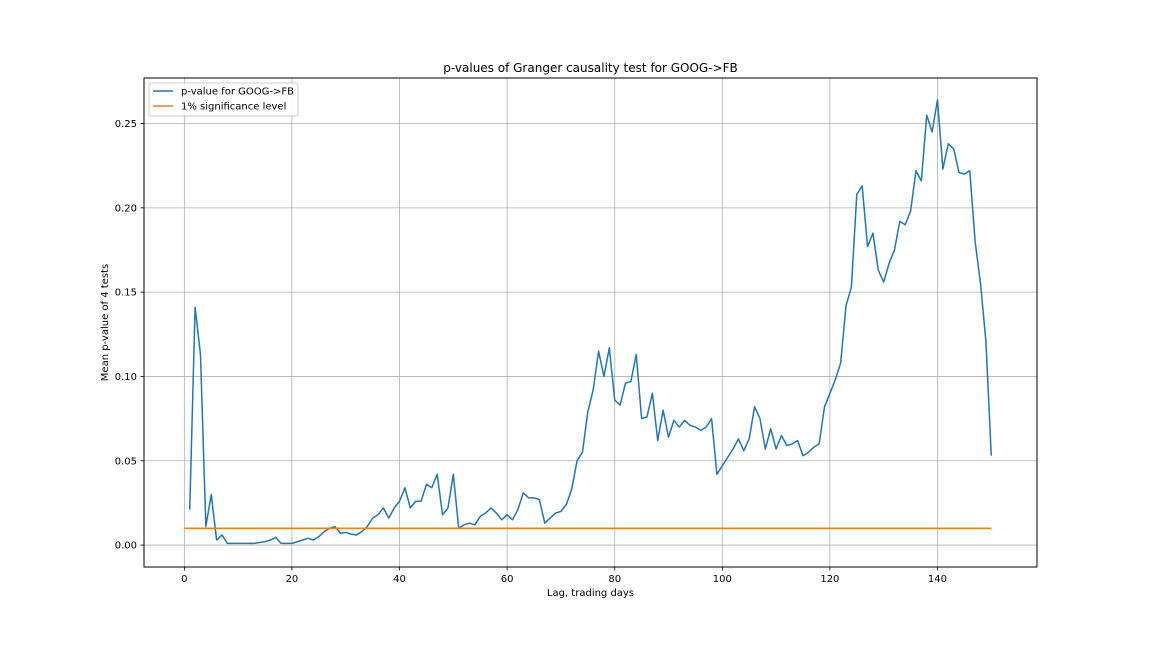 This screenshot has height=648, width=1152. What do you see at coordinates (126, 546) in the screenshot?
I see `y-tick-label: 0.00` at bounding box center [126, 546].